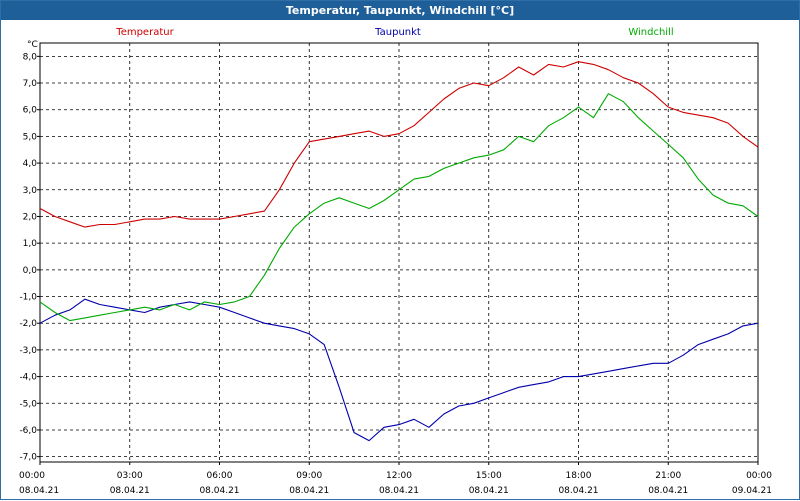  I want to click on x-tick-time-label: 15:00, so click(489, 476).